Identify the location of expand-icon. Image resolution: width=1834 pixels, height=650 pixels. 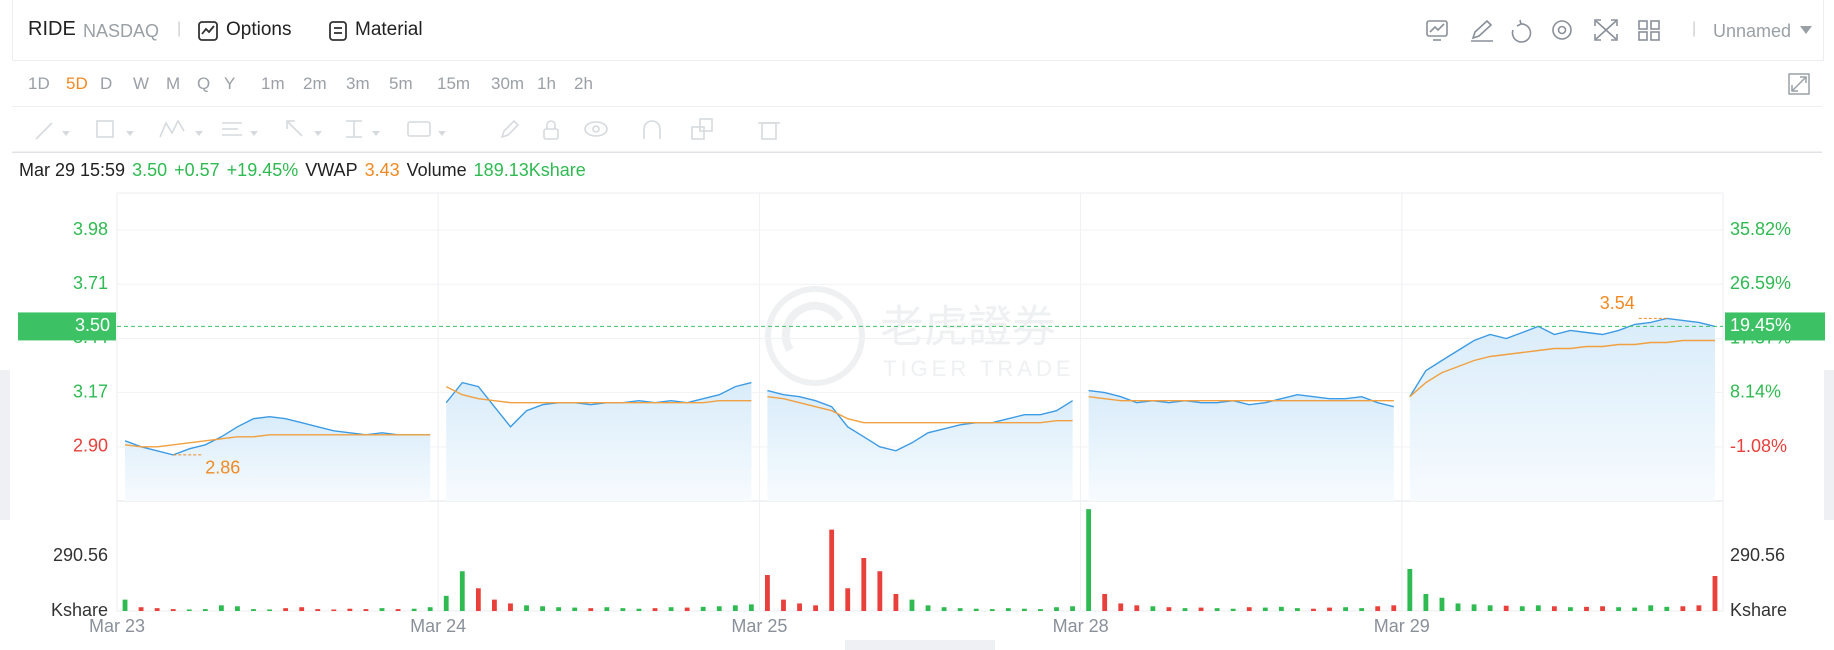
(1799, 84).